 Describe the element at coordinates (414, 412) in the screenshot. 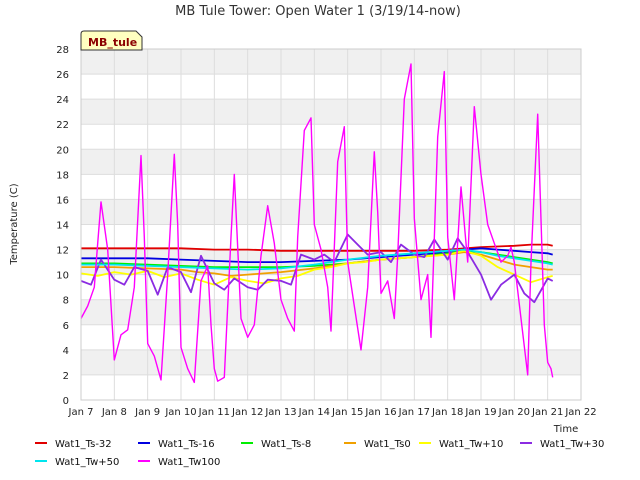

I see `x-tick-label: Jan 17` at that location.